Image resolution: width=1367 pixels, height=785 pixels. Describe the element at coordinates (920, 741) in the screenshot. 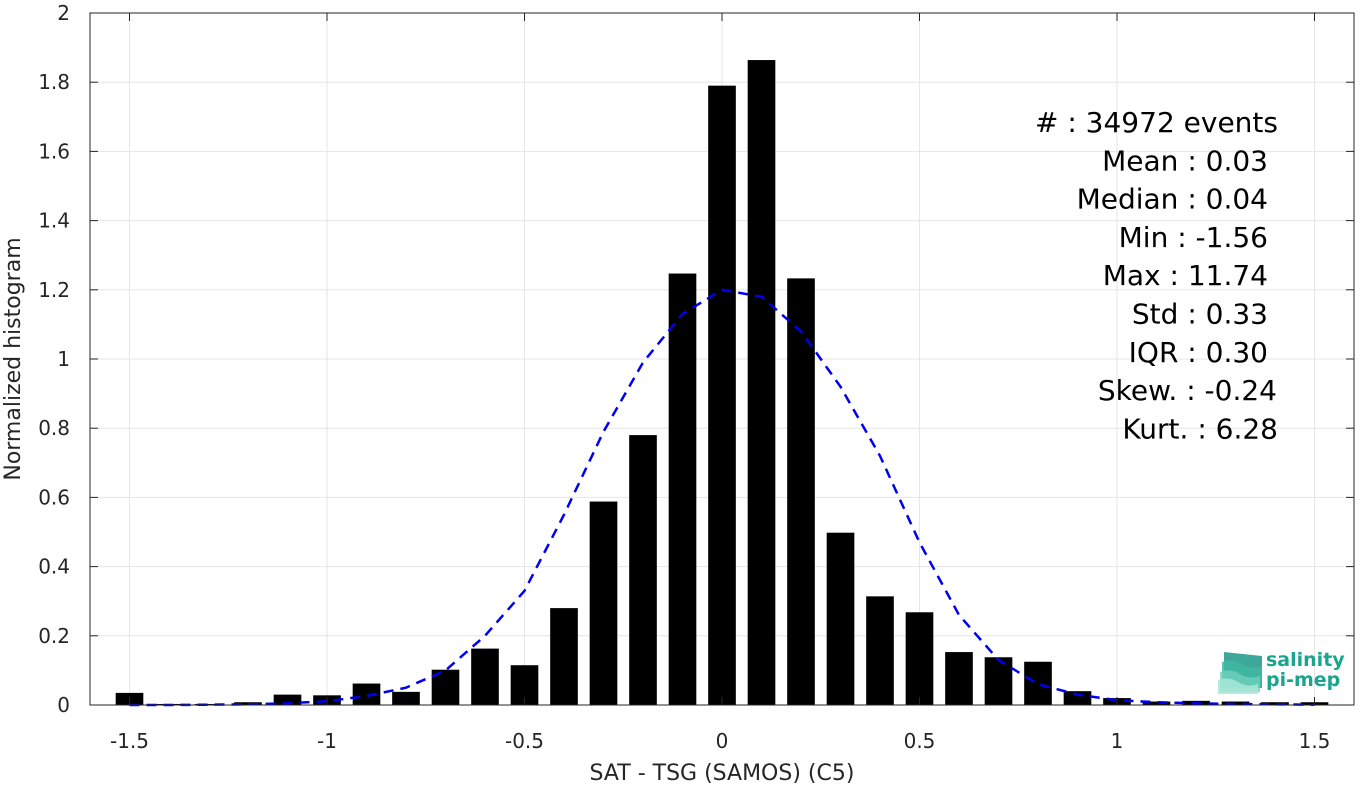

I see `x-tick-label-4: 0.5` at that location.